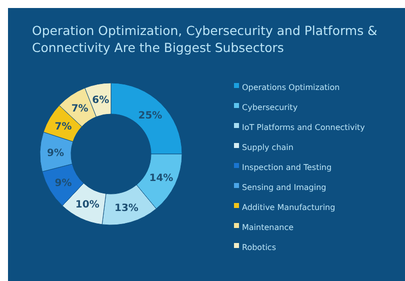  What do you see at coordinates (150, 116) in the screenshot?
I see `data-label: 25%` at bounding box center [150, 116].